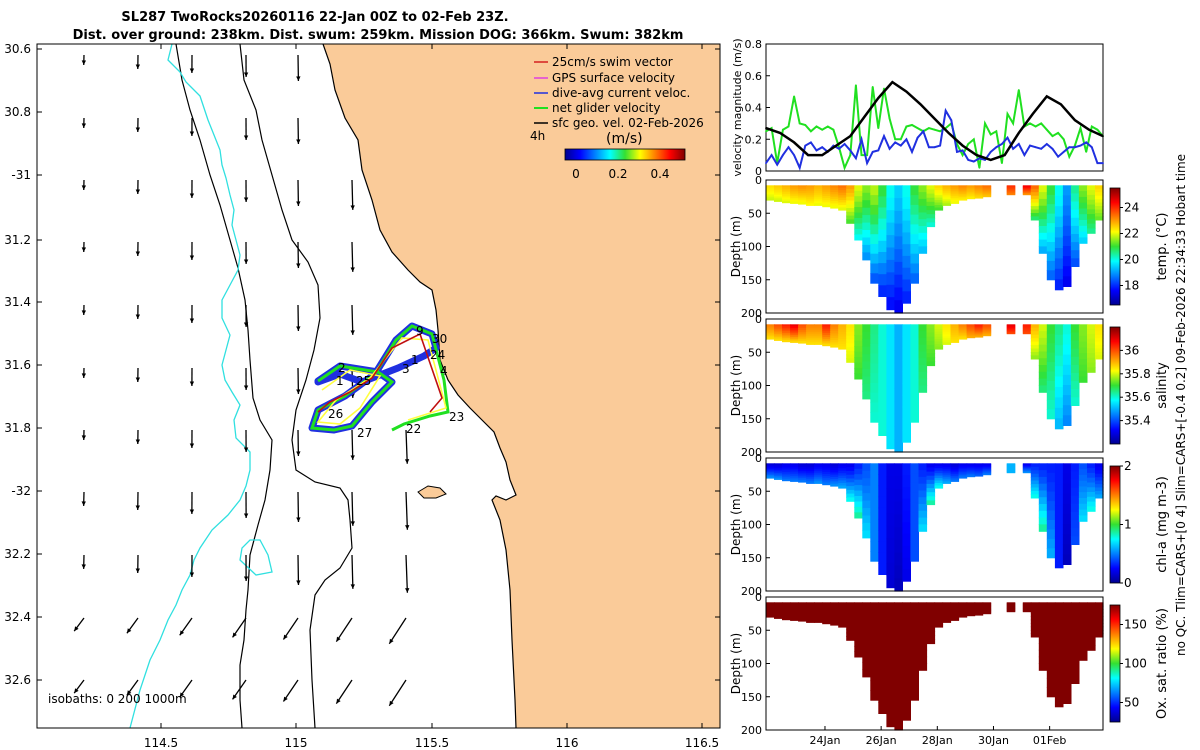 This screenshot has width=1200, height=750. Describe the element at coordinates (344, 629) in the screenshot. I see `velocity-arrow` at that location.